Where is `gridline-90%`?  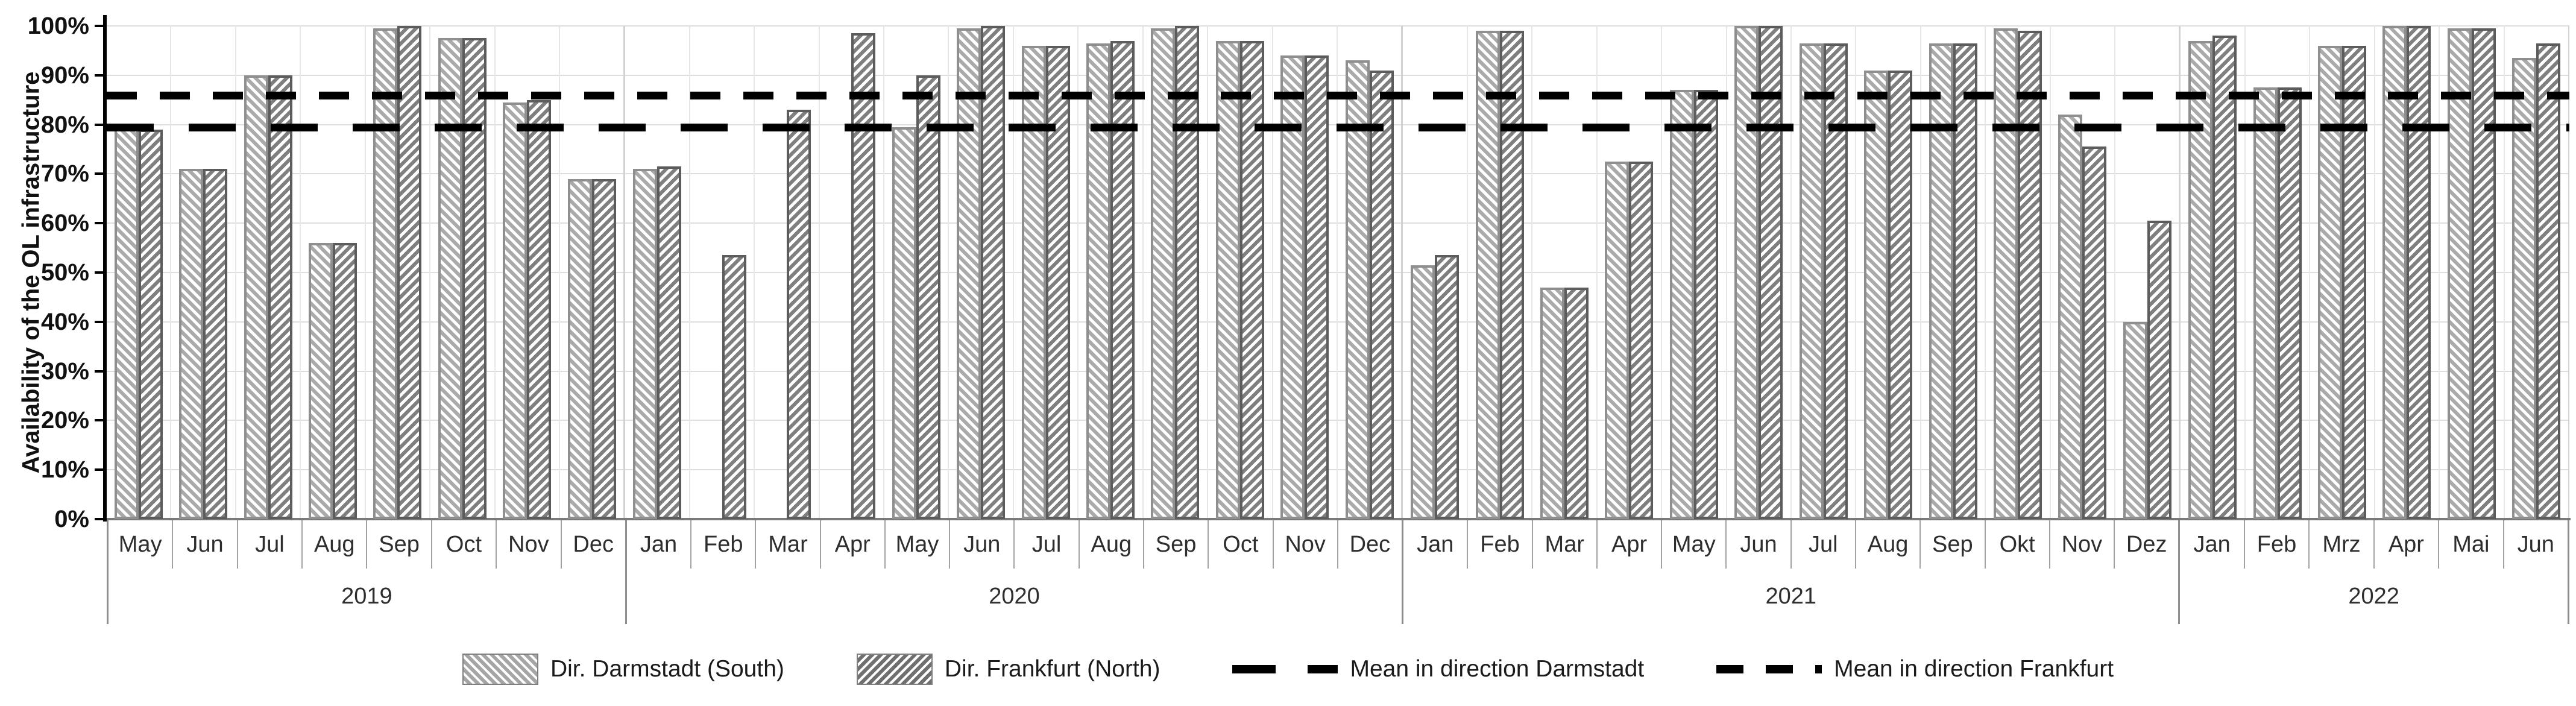
gridline-90% is located at coordinates (1338, 75).